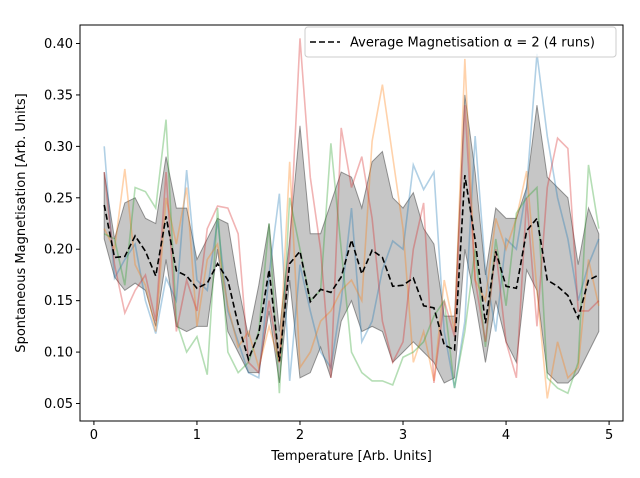 Image resolution: width=640 pixels, height=478 pixels. Describe the element at coordinates (403, 435) in the screenshot. I see `x-tick-label: 3` at that location.